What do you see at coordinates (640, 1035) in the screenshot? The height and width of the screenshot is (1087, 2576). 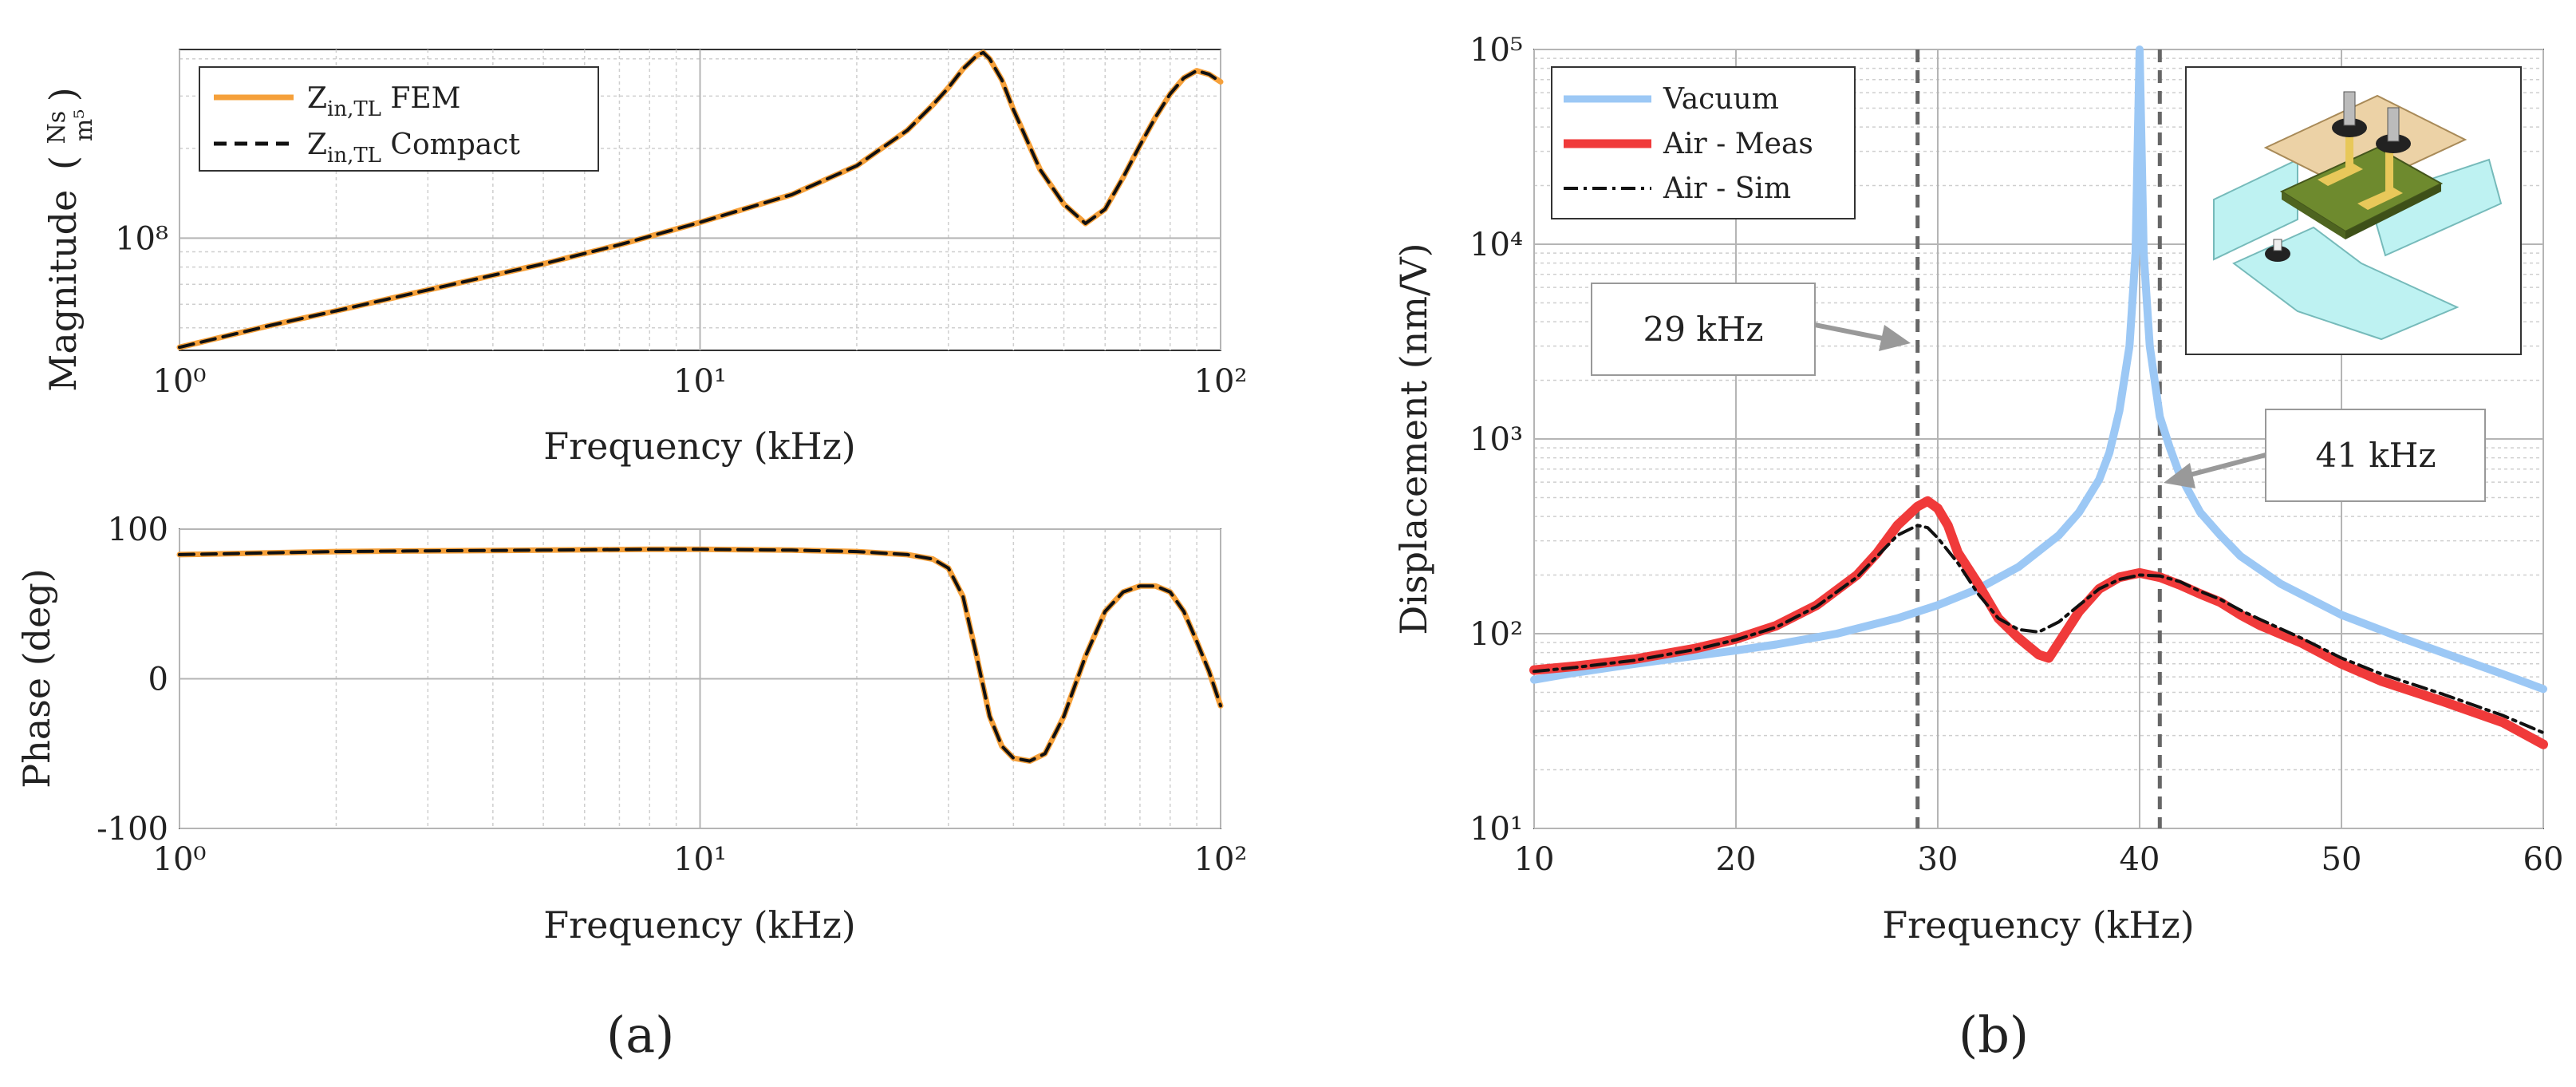 I see `panel-a-label: (a)` at bounding box center [640, 1035].